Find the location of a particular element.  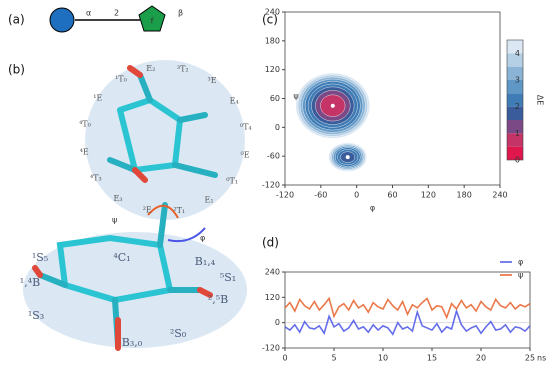

glycan-symbol is located at coordinates (107, 19).